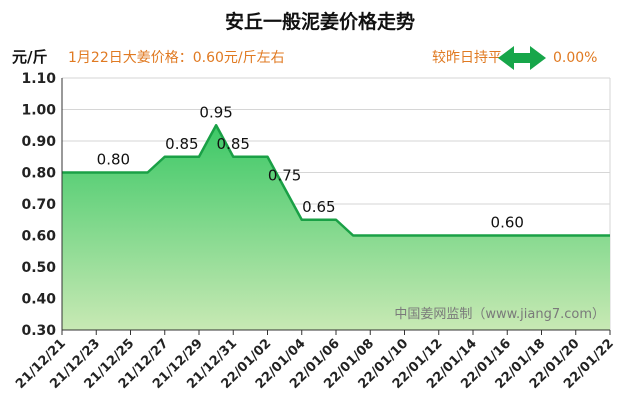 This screenshot has width=640, height=410. I want to click on y-tick-label: 1.10, so click(38, 79).